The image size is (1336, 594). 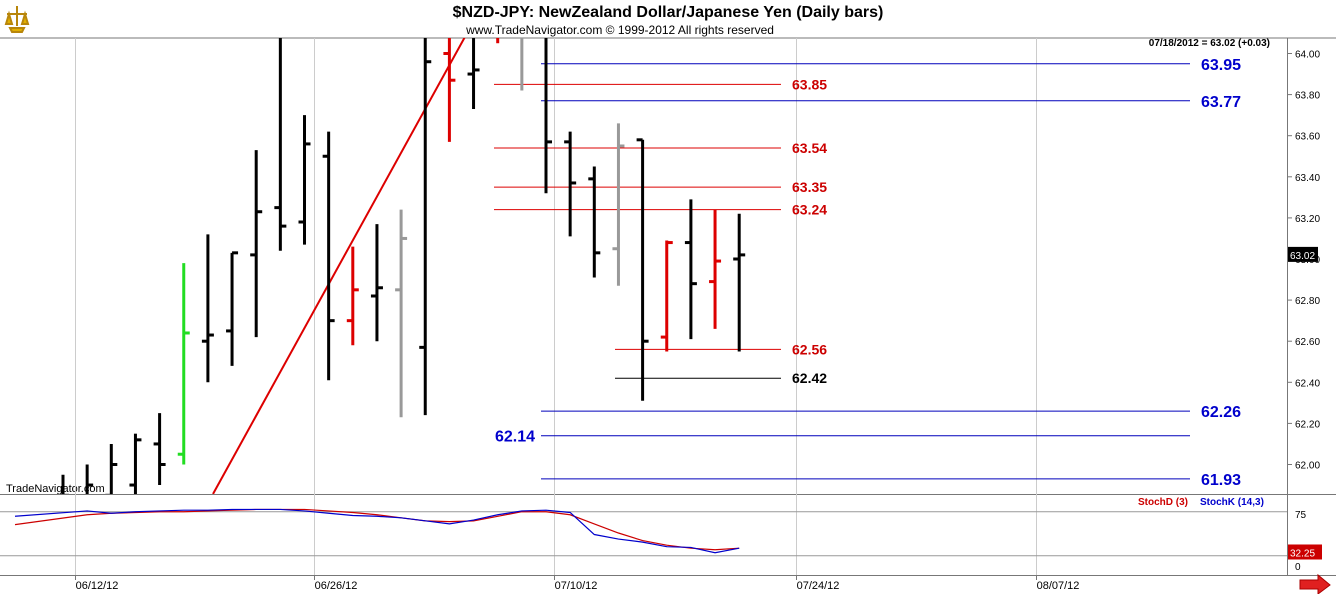 I want to click on price-tick-label: 63.40, so click(x=1307, y=178).